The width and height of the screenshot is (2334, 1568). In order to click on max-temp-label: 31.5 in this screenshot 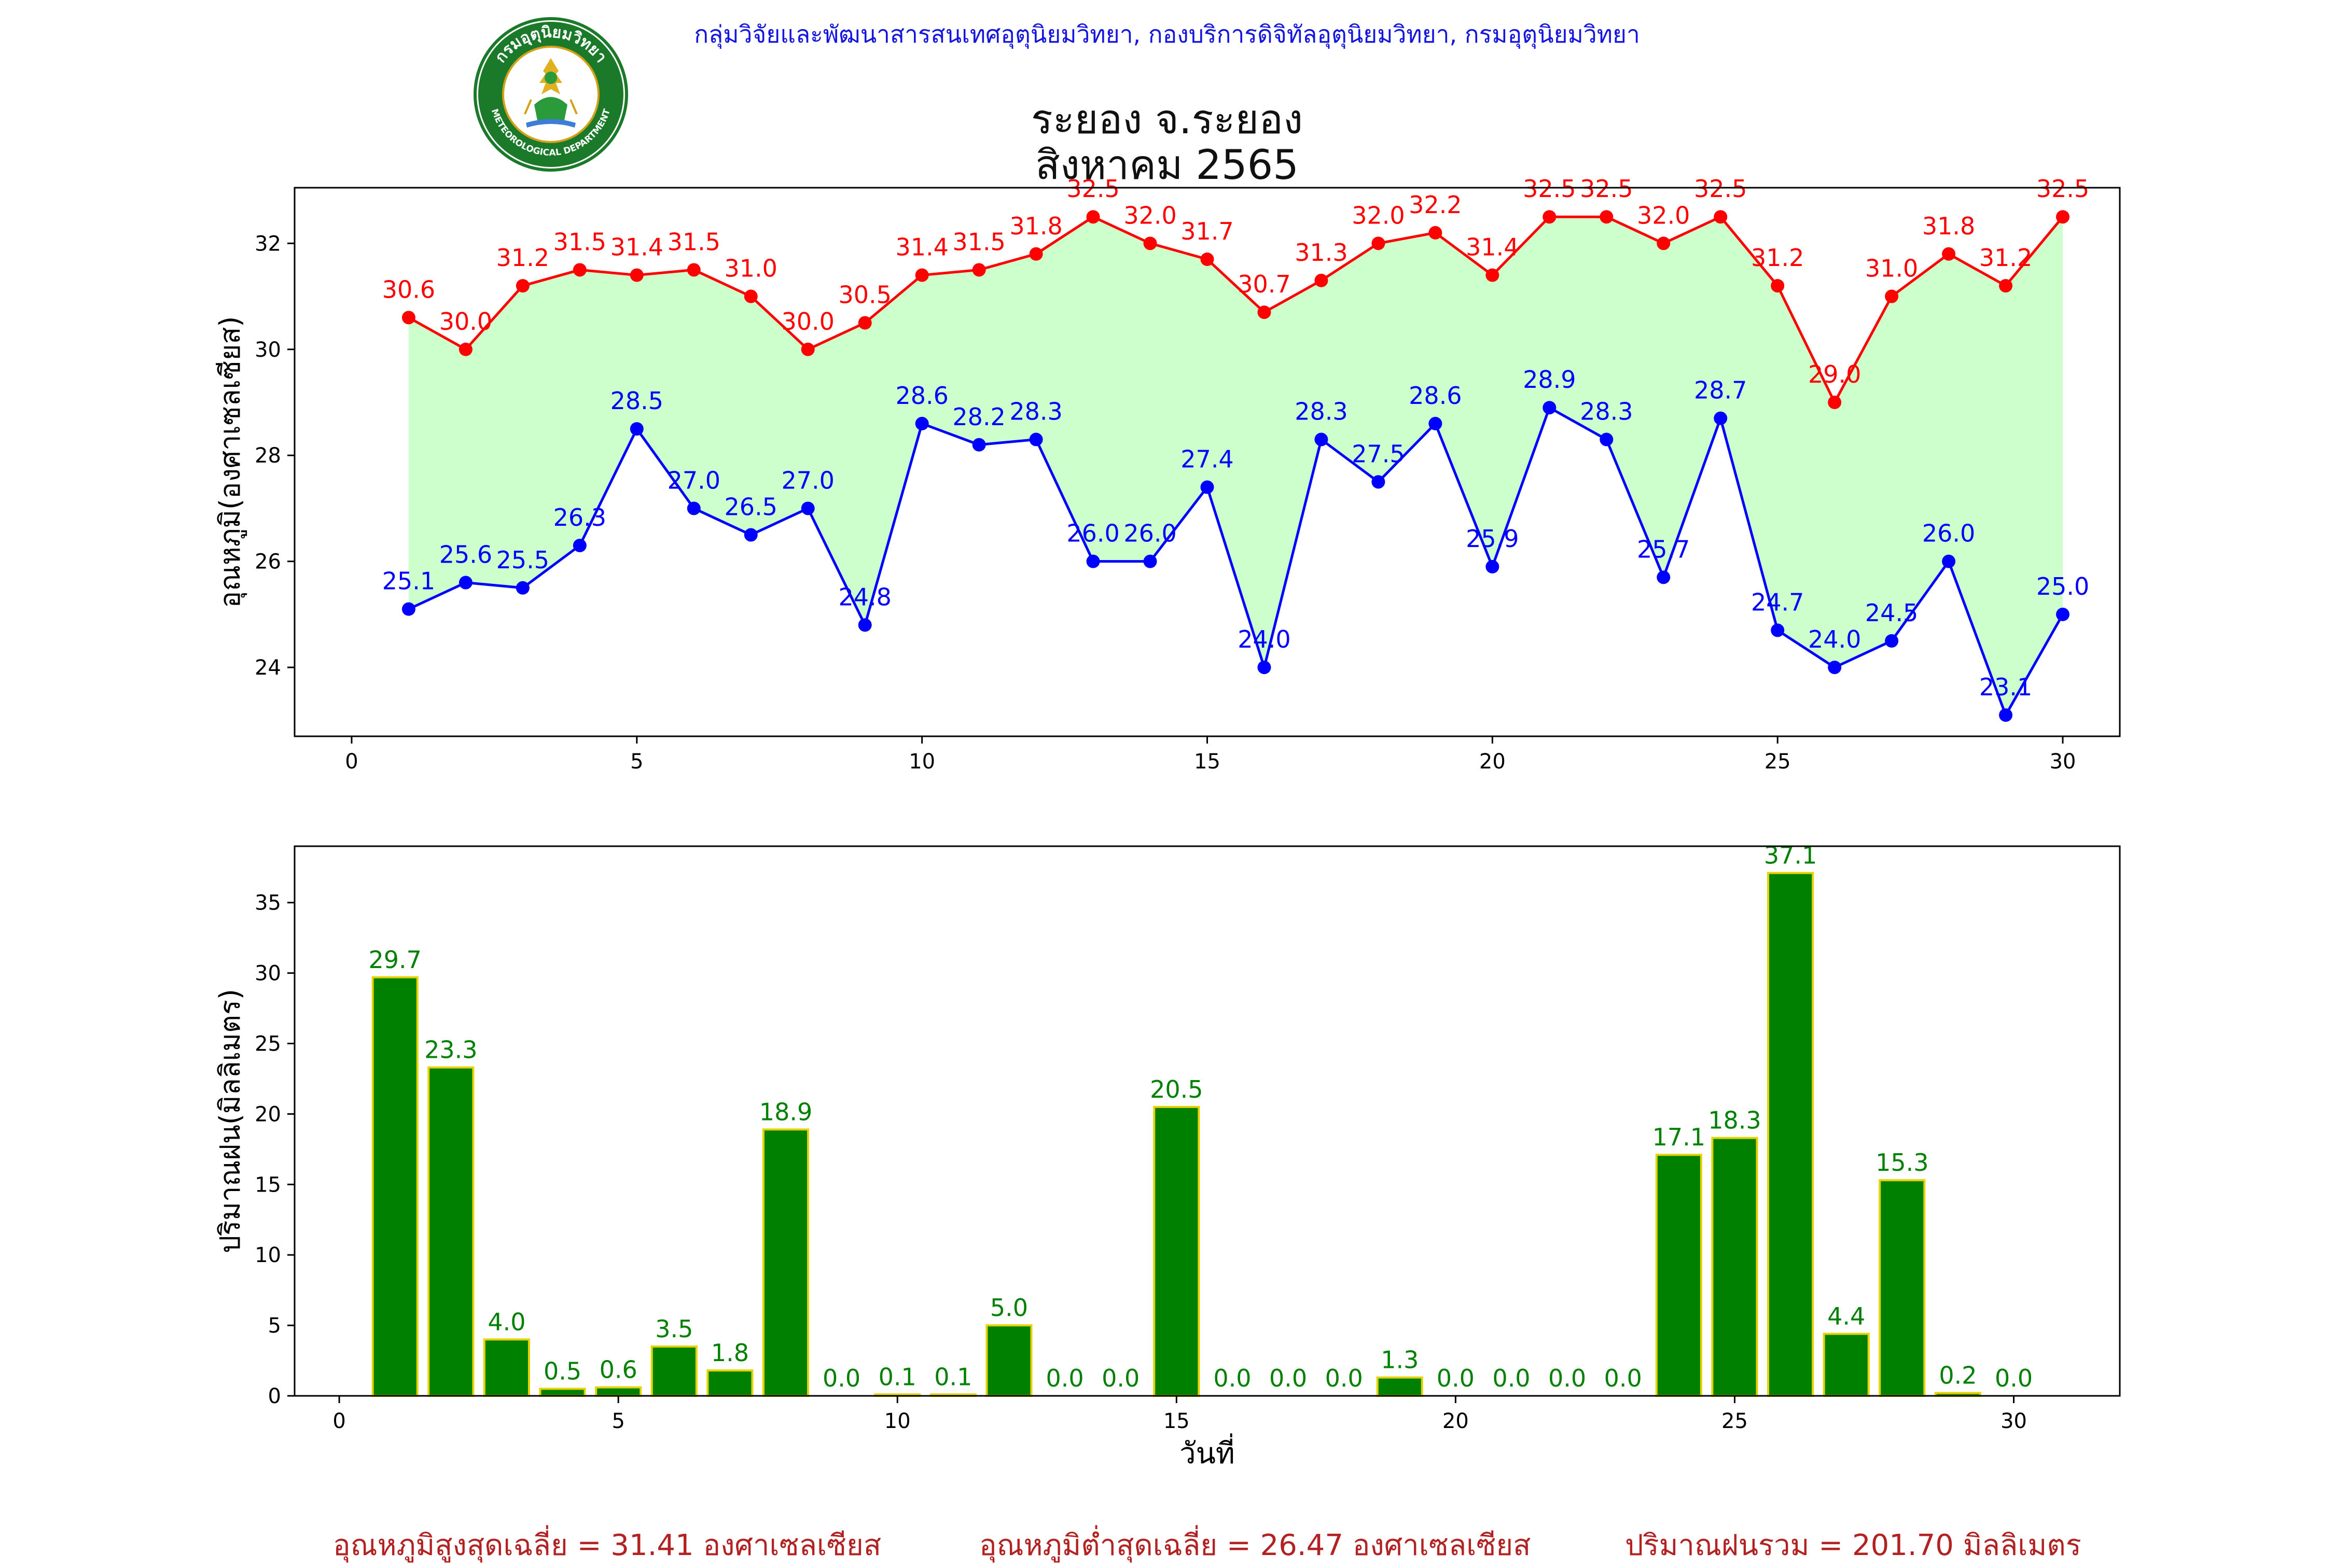, I will do `click(580, 242)`.